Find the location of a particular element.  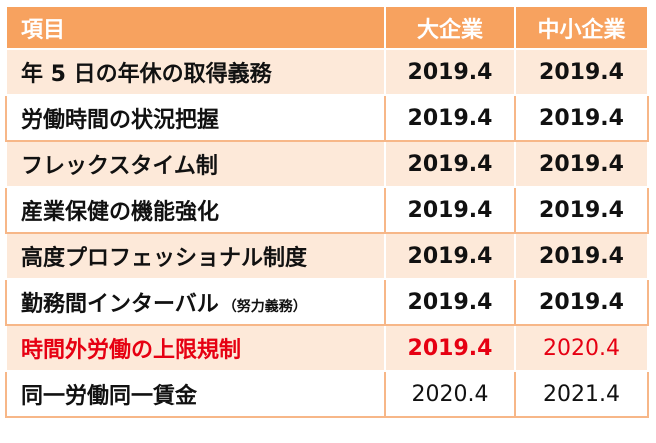

row-large-company-date: 2020.4 is located at coordinates (450, 394).